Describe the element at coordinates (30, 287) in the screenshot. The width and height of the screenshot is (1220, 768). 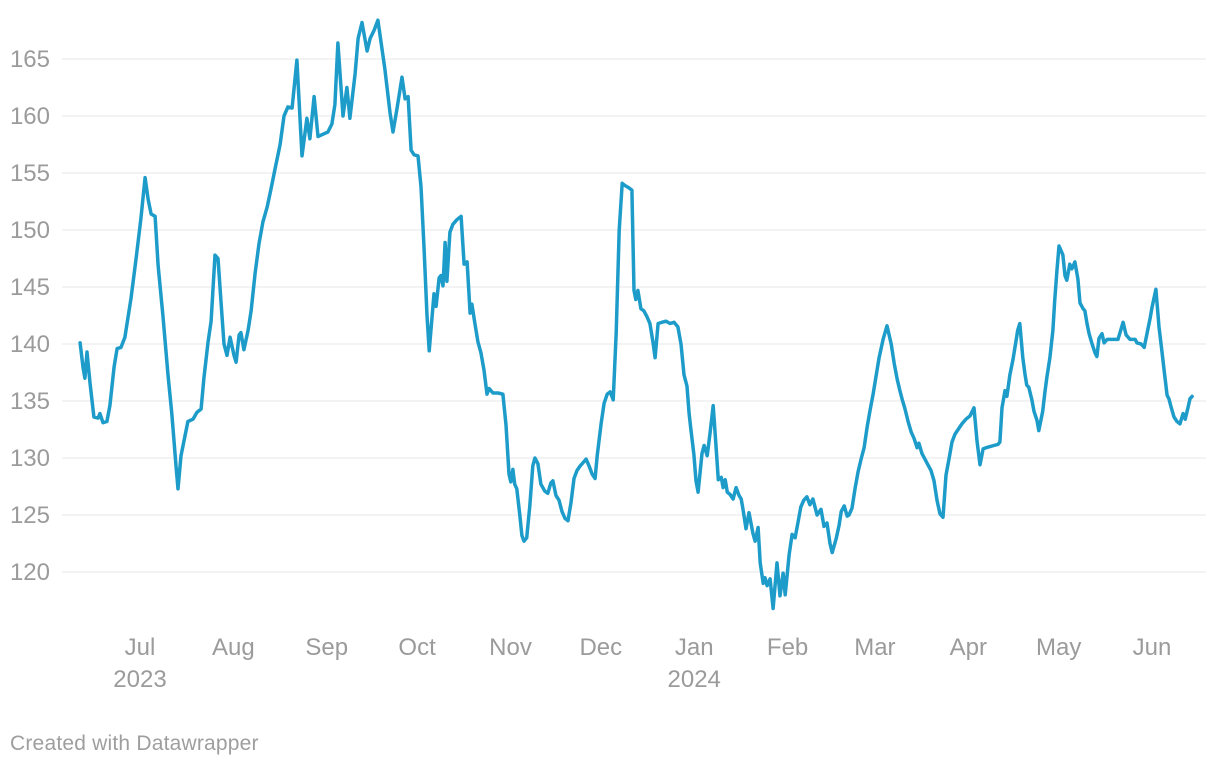
I see `y-tick-label: 145` at that location.